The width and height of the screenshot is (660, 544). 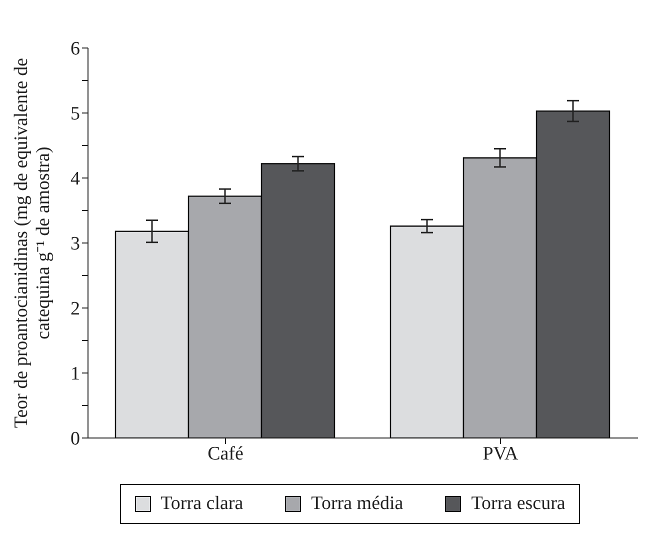 I want to click on y-axis-title: Teor de proantocianidinas (mg de equivalente de catequina g⁻¹ de amostra), so click(x=33, y=243).